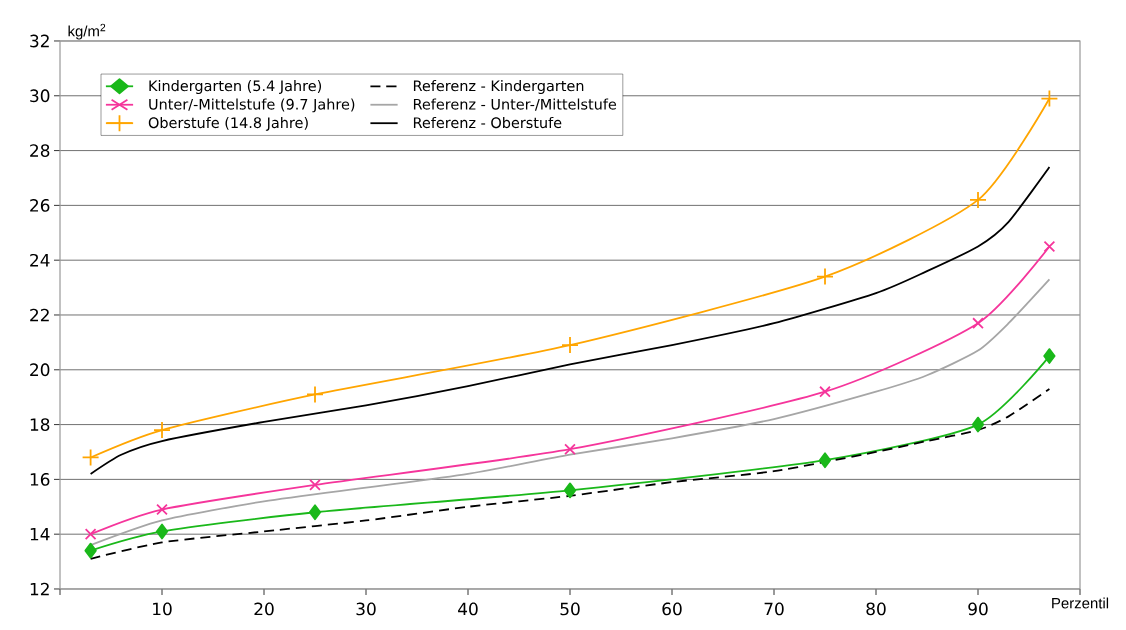 The image size is (1126, 630). What do you see at coordinates (39, 41) in the screenshot?
I see `y-tick-label: 32` at bounding box center [39, 41].